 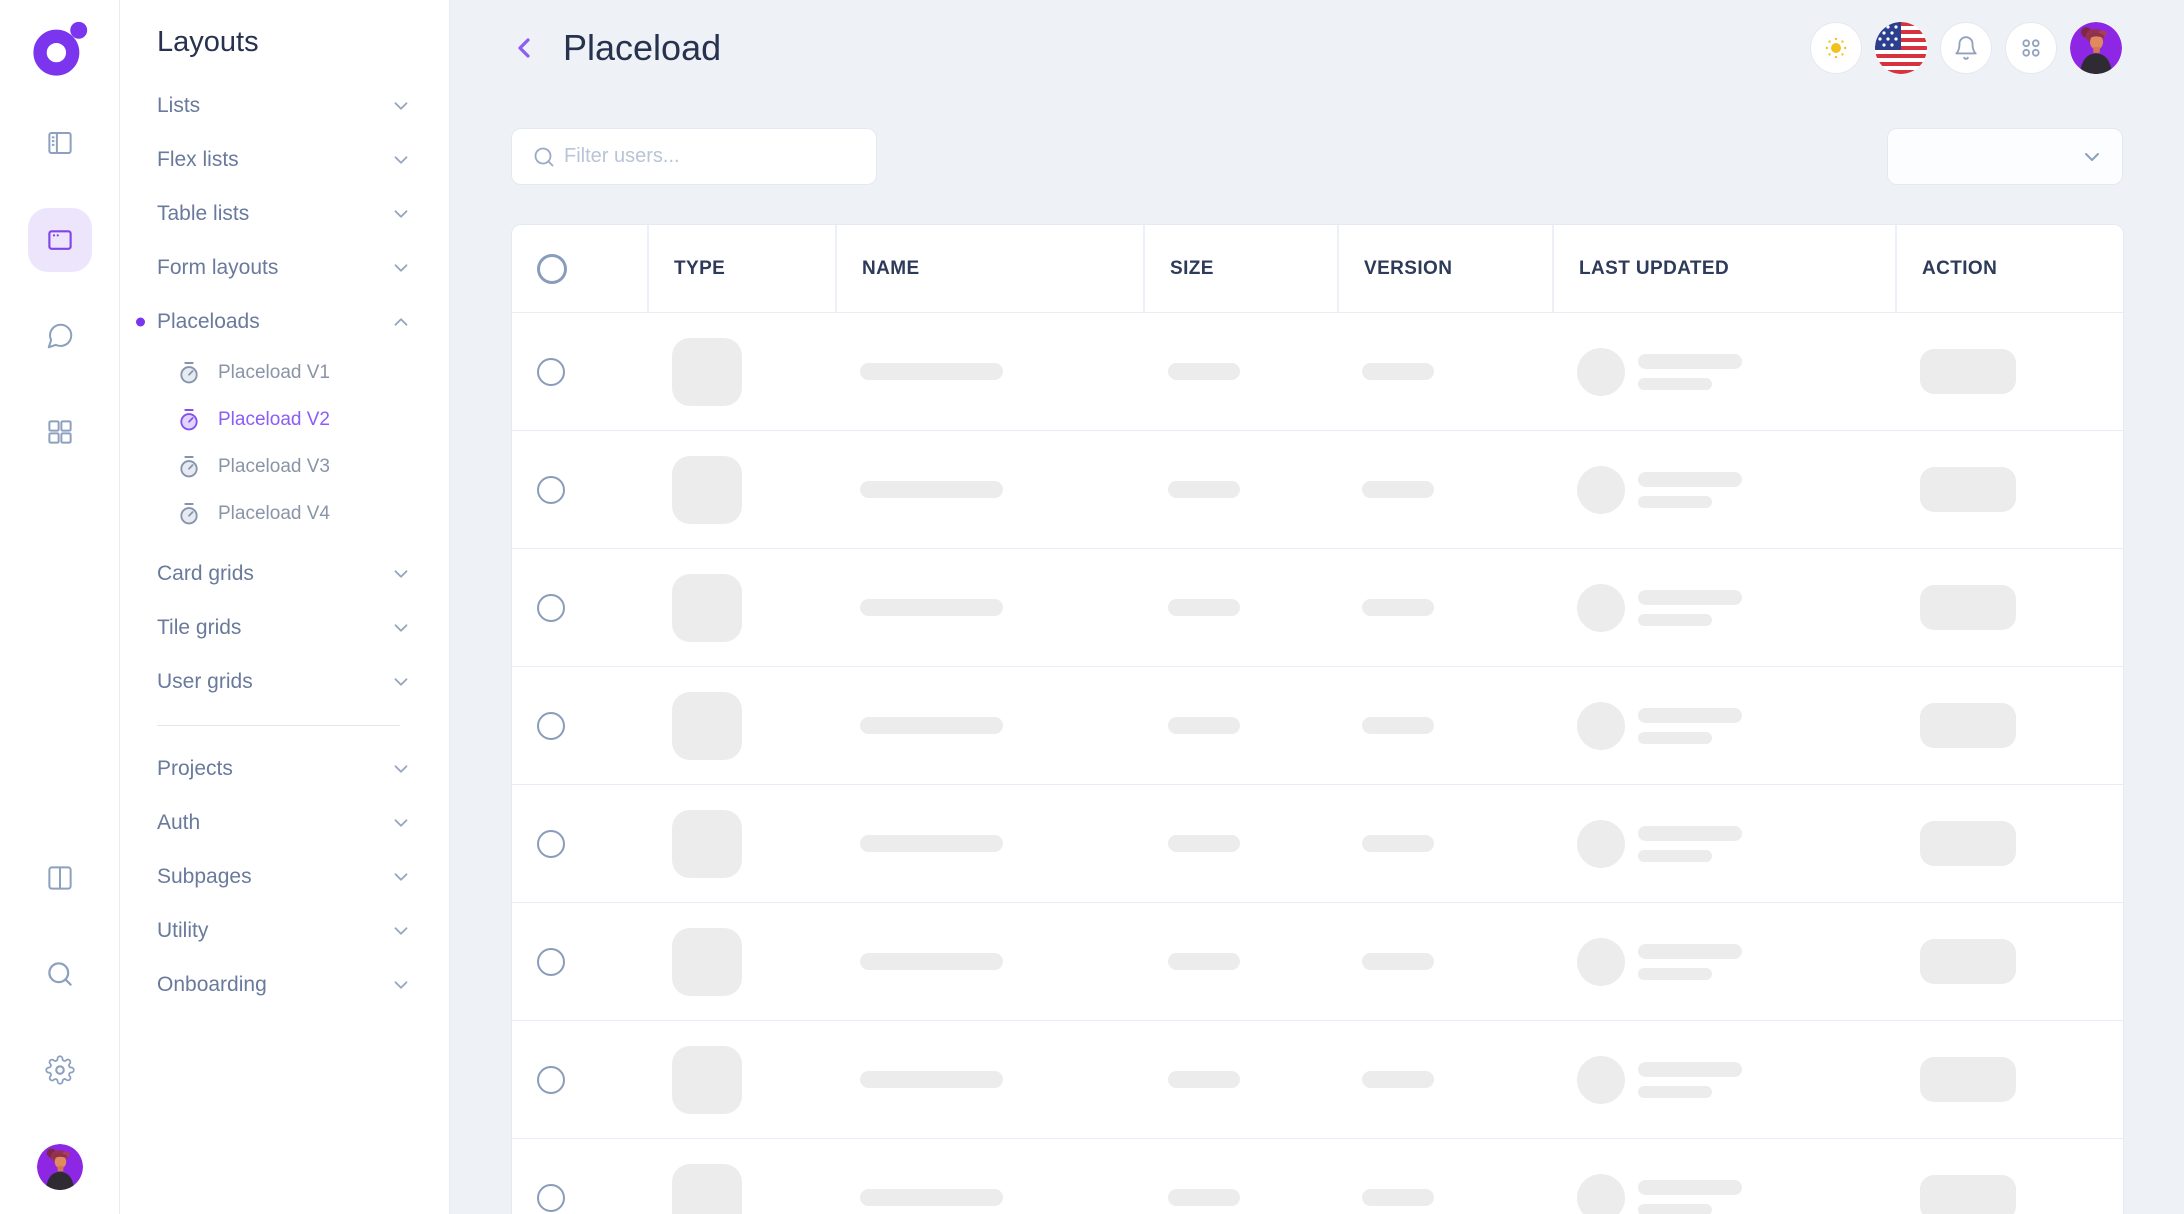 What do you see at coordinates (2009, 268) in the screenshot?
I see `column-header-action: ACTION` at bounding box center [2009, 268].